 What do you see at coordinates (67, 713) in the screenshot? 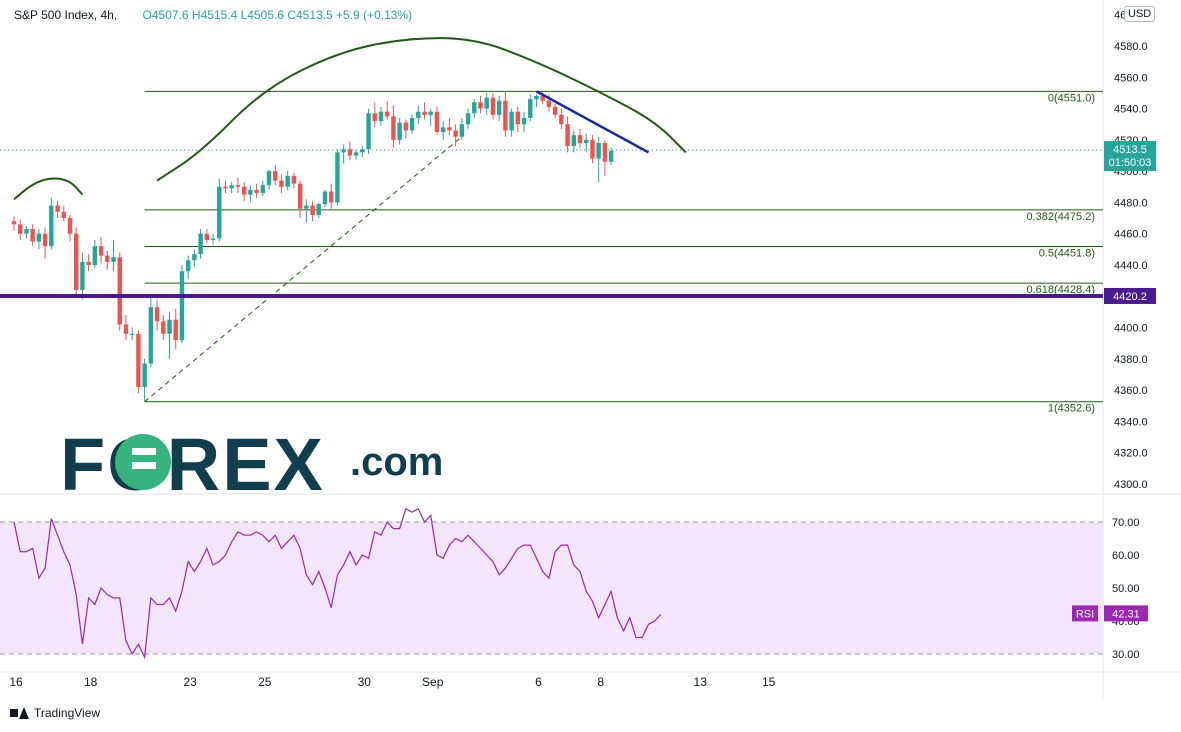
I see `brand-label: TradingView` at bounding box center [67, 713].